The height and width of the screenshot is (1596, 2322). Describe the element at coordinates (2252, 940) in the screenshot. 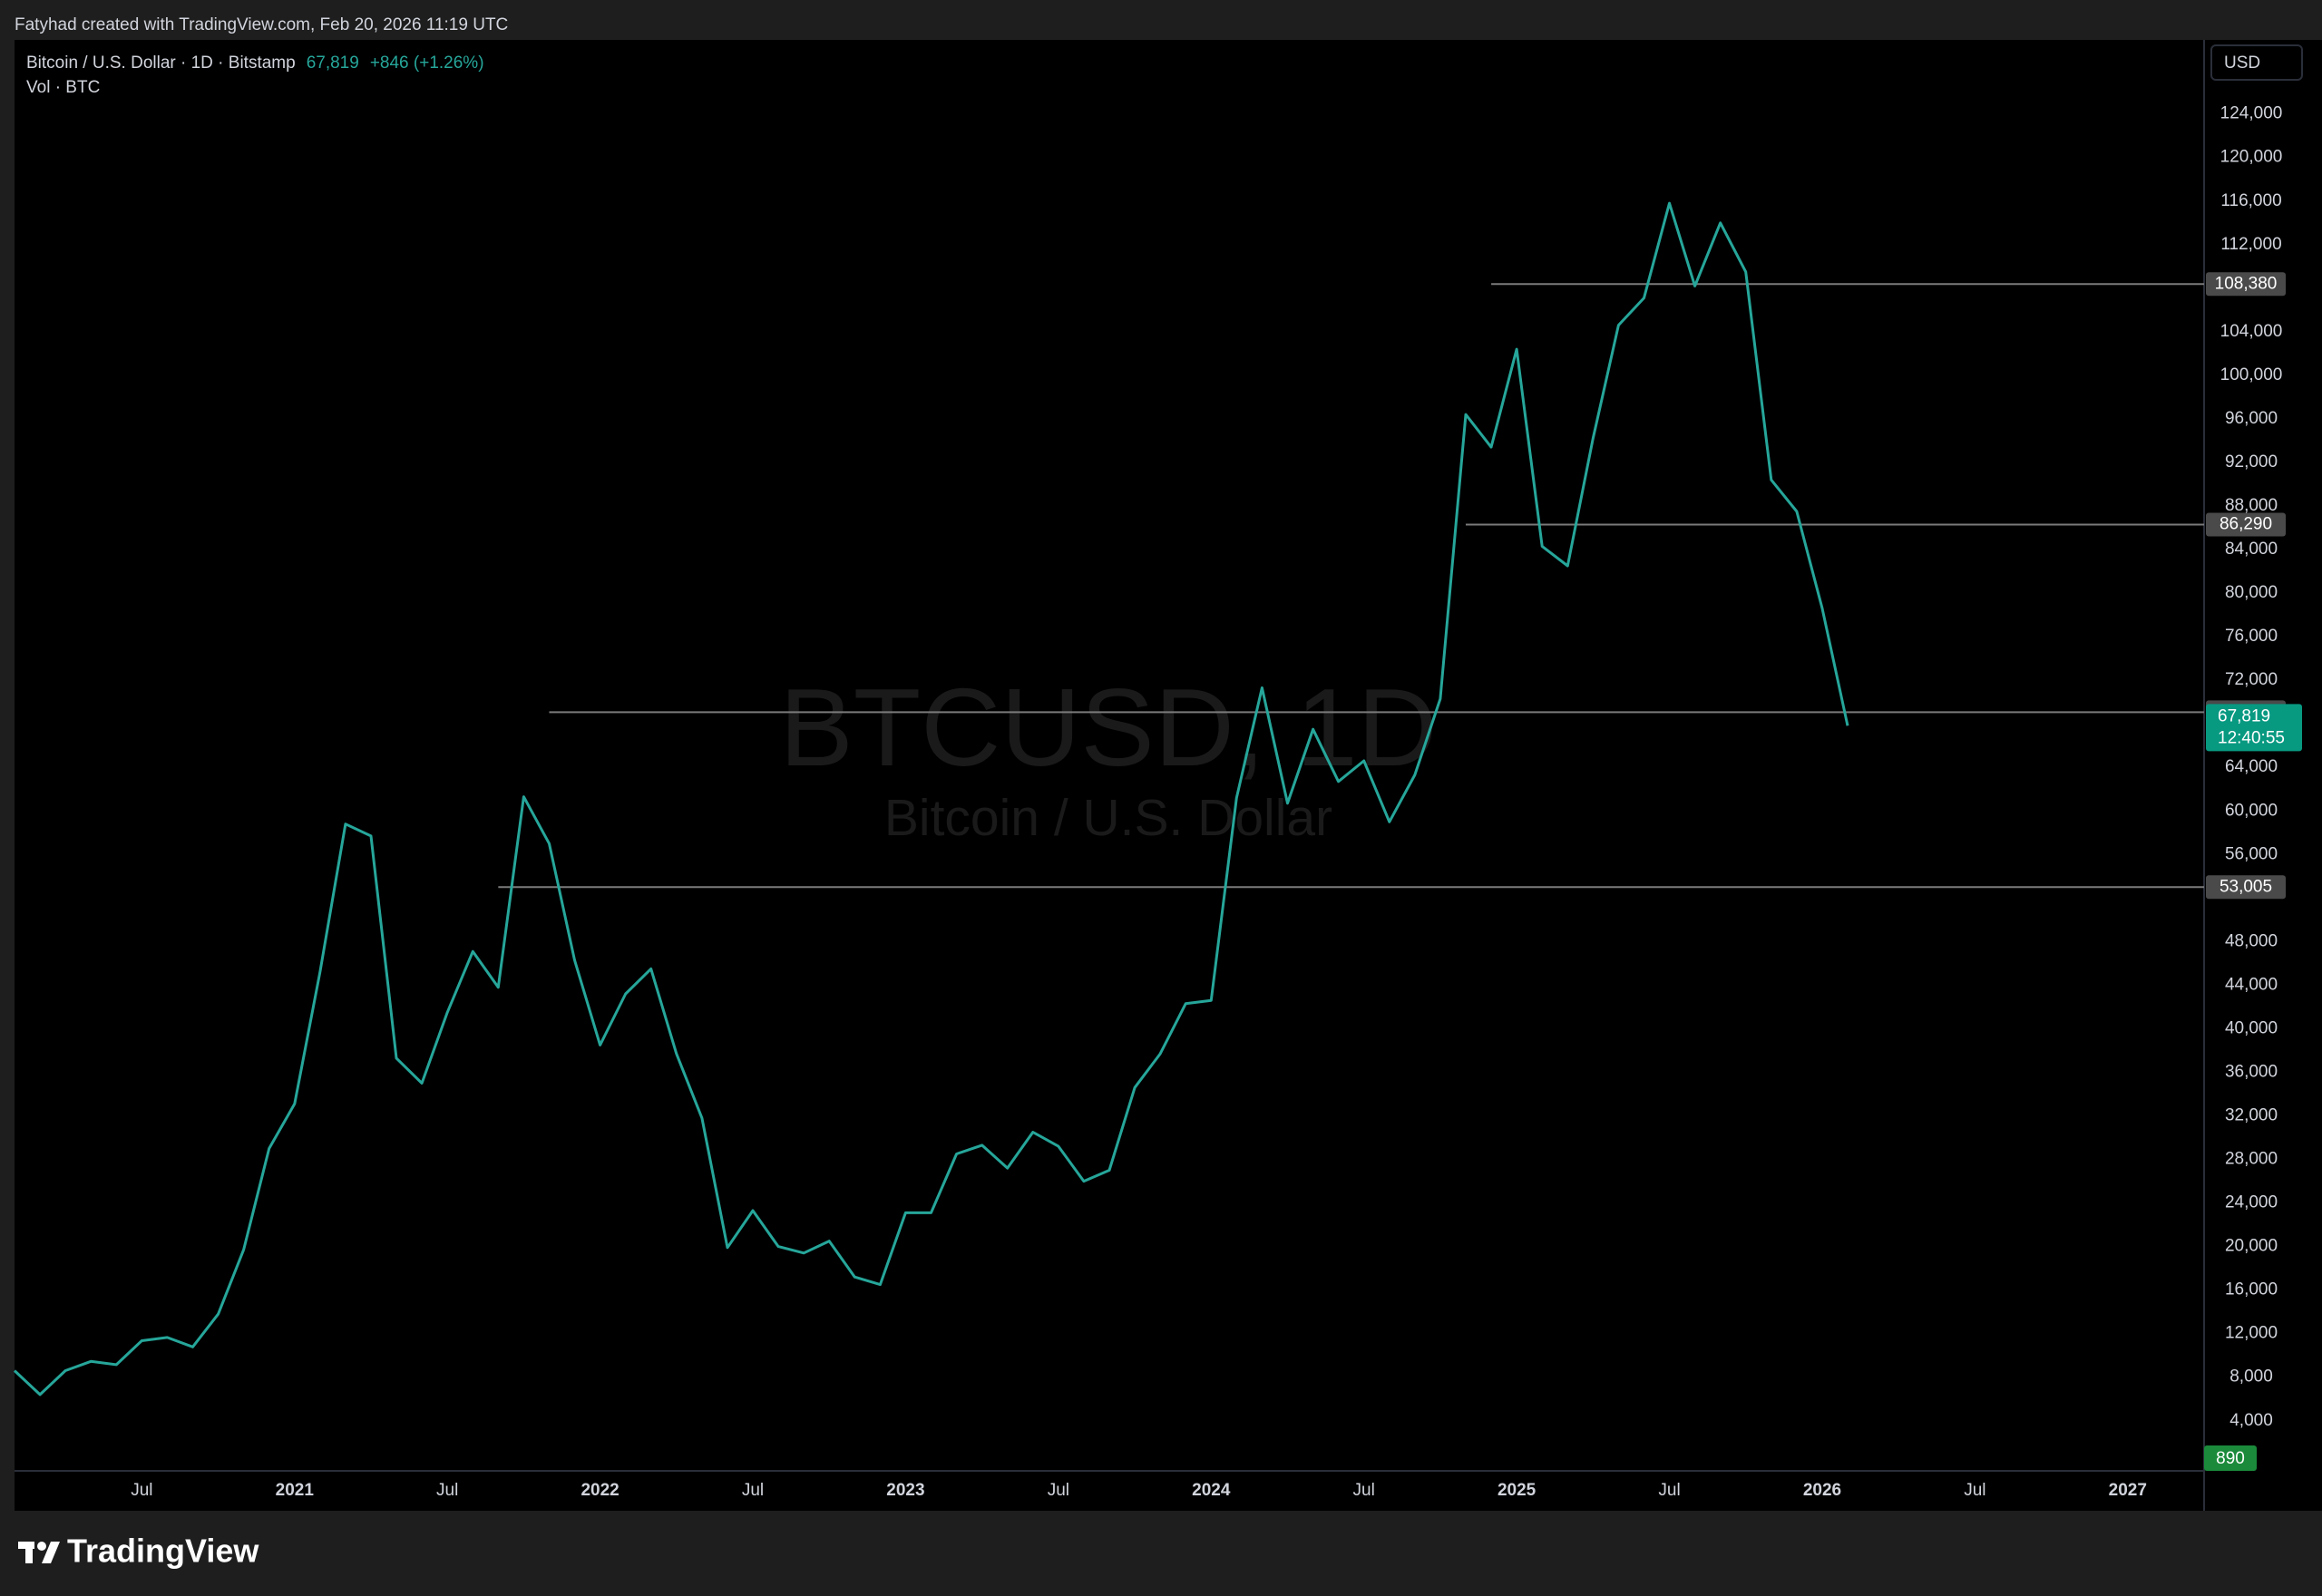

I see `y-tick-label: 48,000` at that location.